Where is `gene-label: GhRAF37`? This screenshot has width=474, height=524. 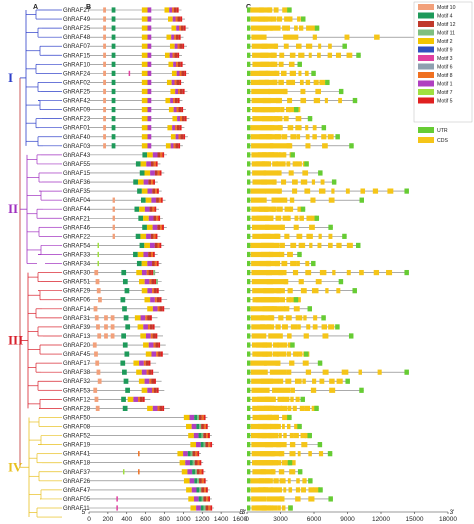 gene-label: GhRAF37 is located at coordinates (77, 472).